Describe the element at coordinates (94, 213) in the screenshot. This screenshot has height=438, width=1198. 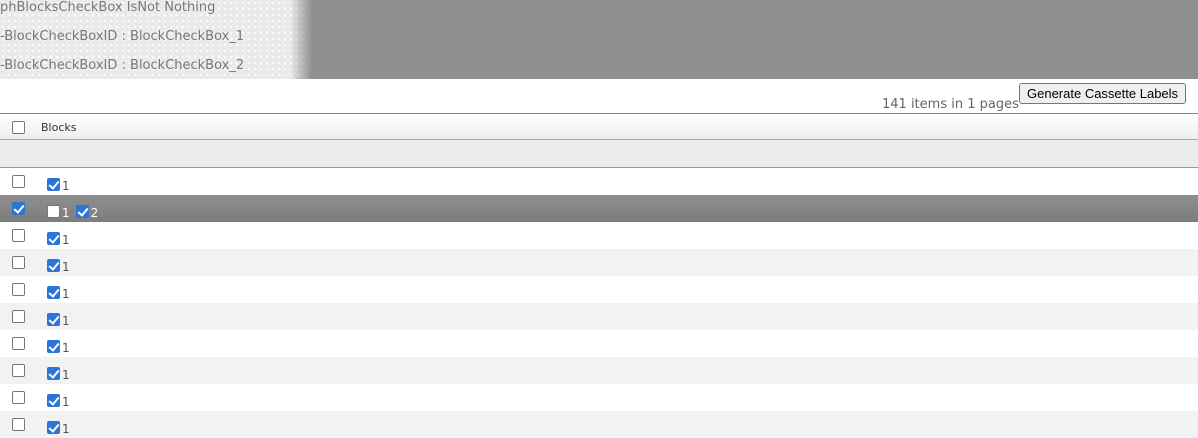
I see `block-label: 2` at that location.